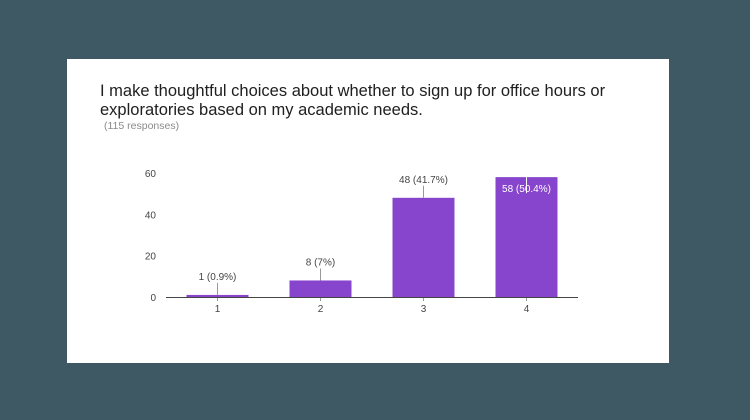  What do you see at coordinates (526, 189) in the screenshot?
I see `data-label: 58 (50.4%)` at bounding box center [526, 189].